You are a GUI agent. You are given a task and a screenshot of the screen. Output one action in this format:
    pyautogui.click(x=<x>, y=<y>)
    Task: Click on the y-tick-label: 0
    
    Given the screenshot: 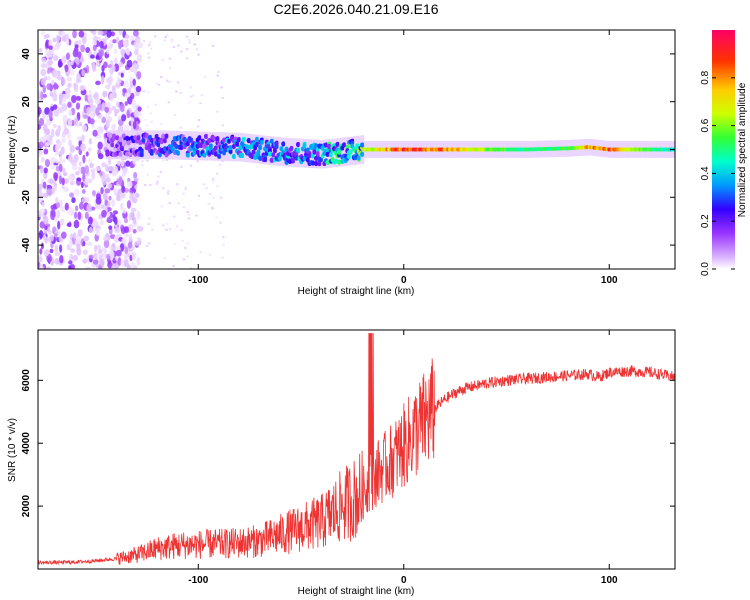 What is the action you would take?
    pyautogui.click(x=26, y=149)
    